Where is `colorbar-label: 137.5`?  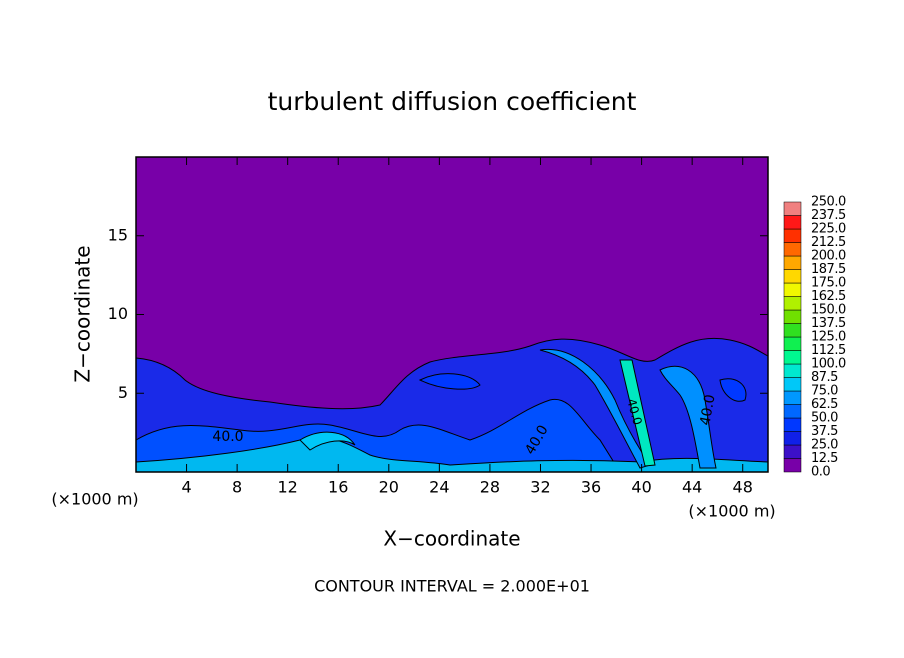
colorbar-label: 137.5 is located at coordinates (828, 323).